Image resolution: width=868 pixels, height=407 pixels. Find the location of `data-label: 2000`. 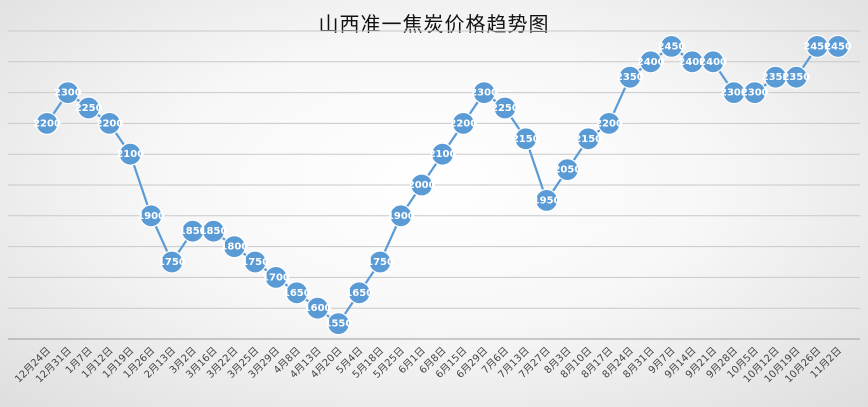

data-label: 2000 is located at coordinates (422, 185).